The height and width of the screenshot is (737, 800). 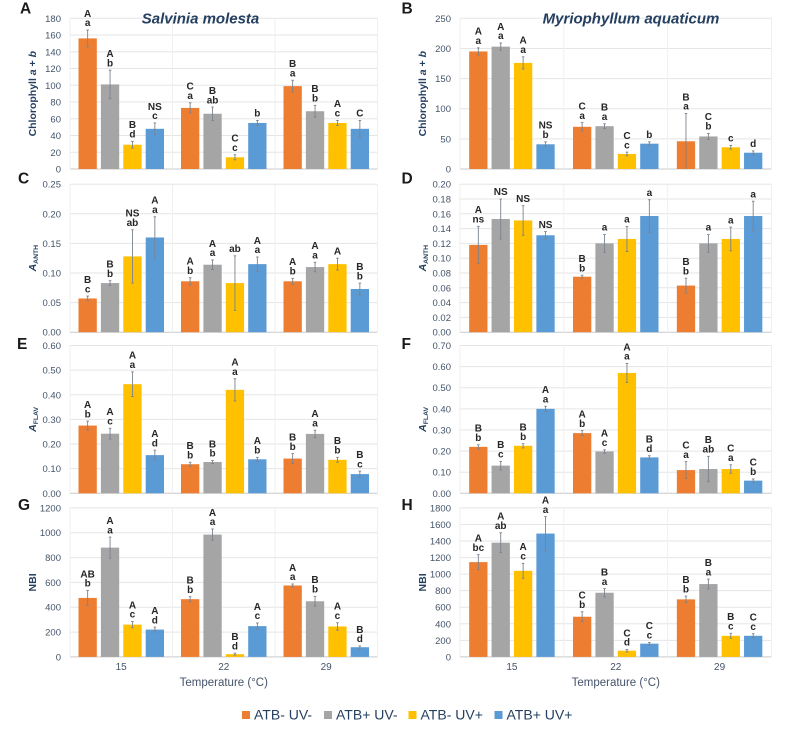 I want to click on svg-text: ATB+ UV-, so click(x=367, y=715).